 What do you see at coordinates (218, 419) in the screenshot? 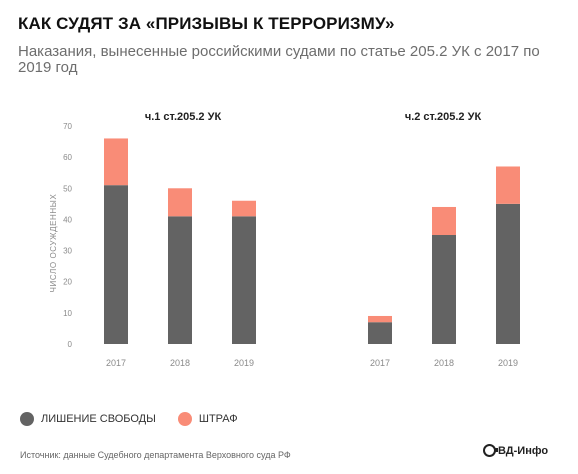
I see `legend-label-fine: ШТРАФ` at bounding box center [218, 419].